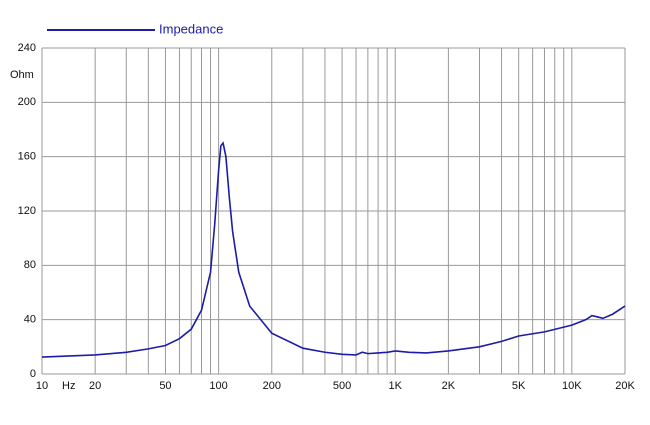  Describe the element at coordinates (30, 320) in the screenshot. I see `y-tick-label: 40` at that location.